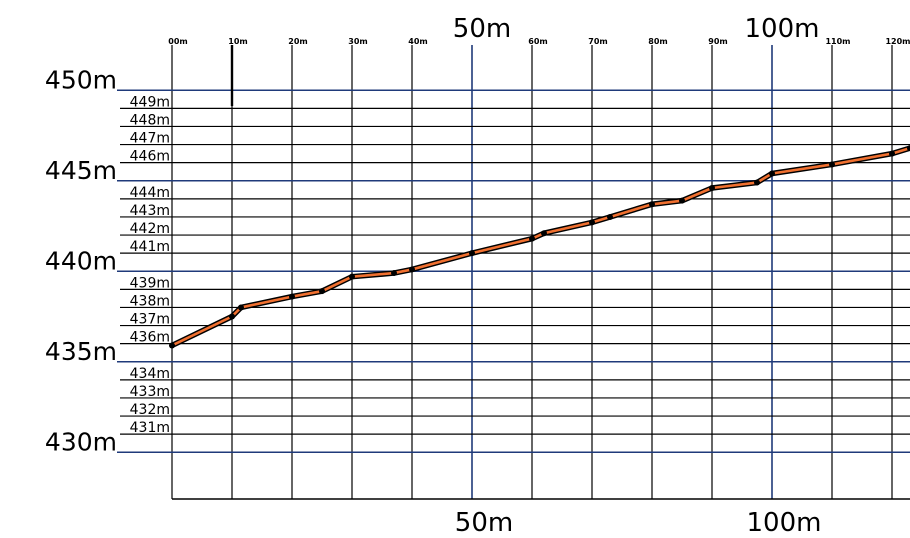 This screenshot has height=538, width=910. Describe the element at coordinates (150, 410) in the screenshot. I see `y-minor-tick-label: 432m` at that location.